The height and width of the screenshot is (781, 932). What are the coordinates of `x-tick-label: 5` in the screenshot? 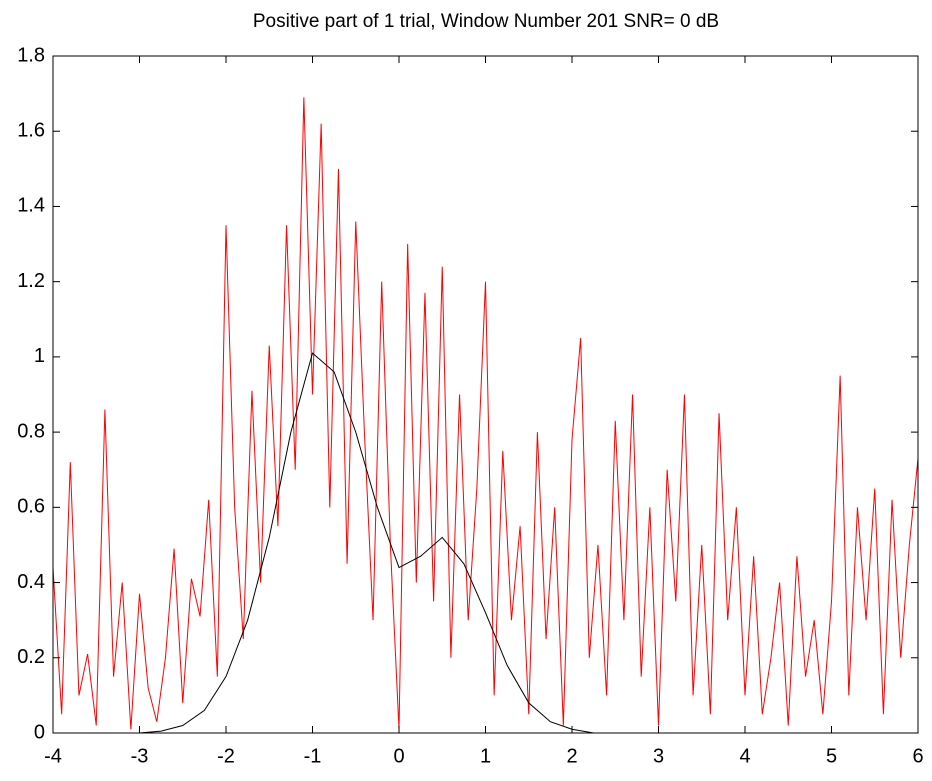 It's located at (831, 756).